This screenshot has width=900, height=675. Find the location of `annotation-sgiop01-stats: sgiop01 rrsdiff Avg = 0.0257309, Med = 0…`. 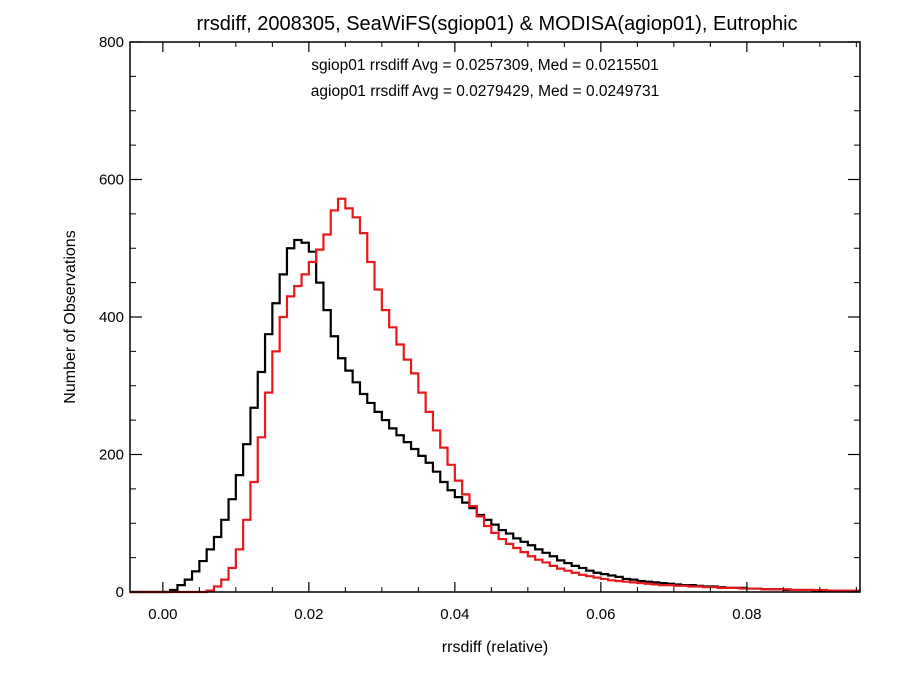

annotation-sgiop01-stats: sgiop01 rrsdiff Avg = 0.0257309, Med = 0… is located at coordinates (485, 65).